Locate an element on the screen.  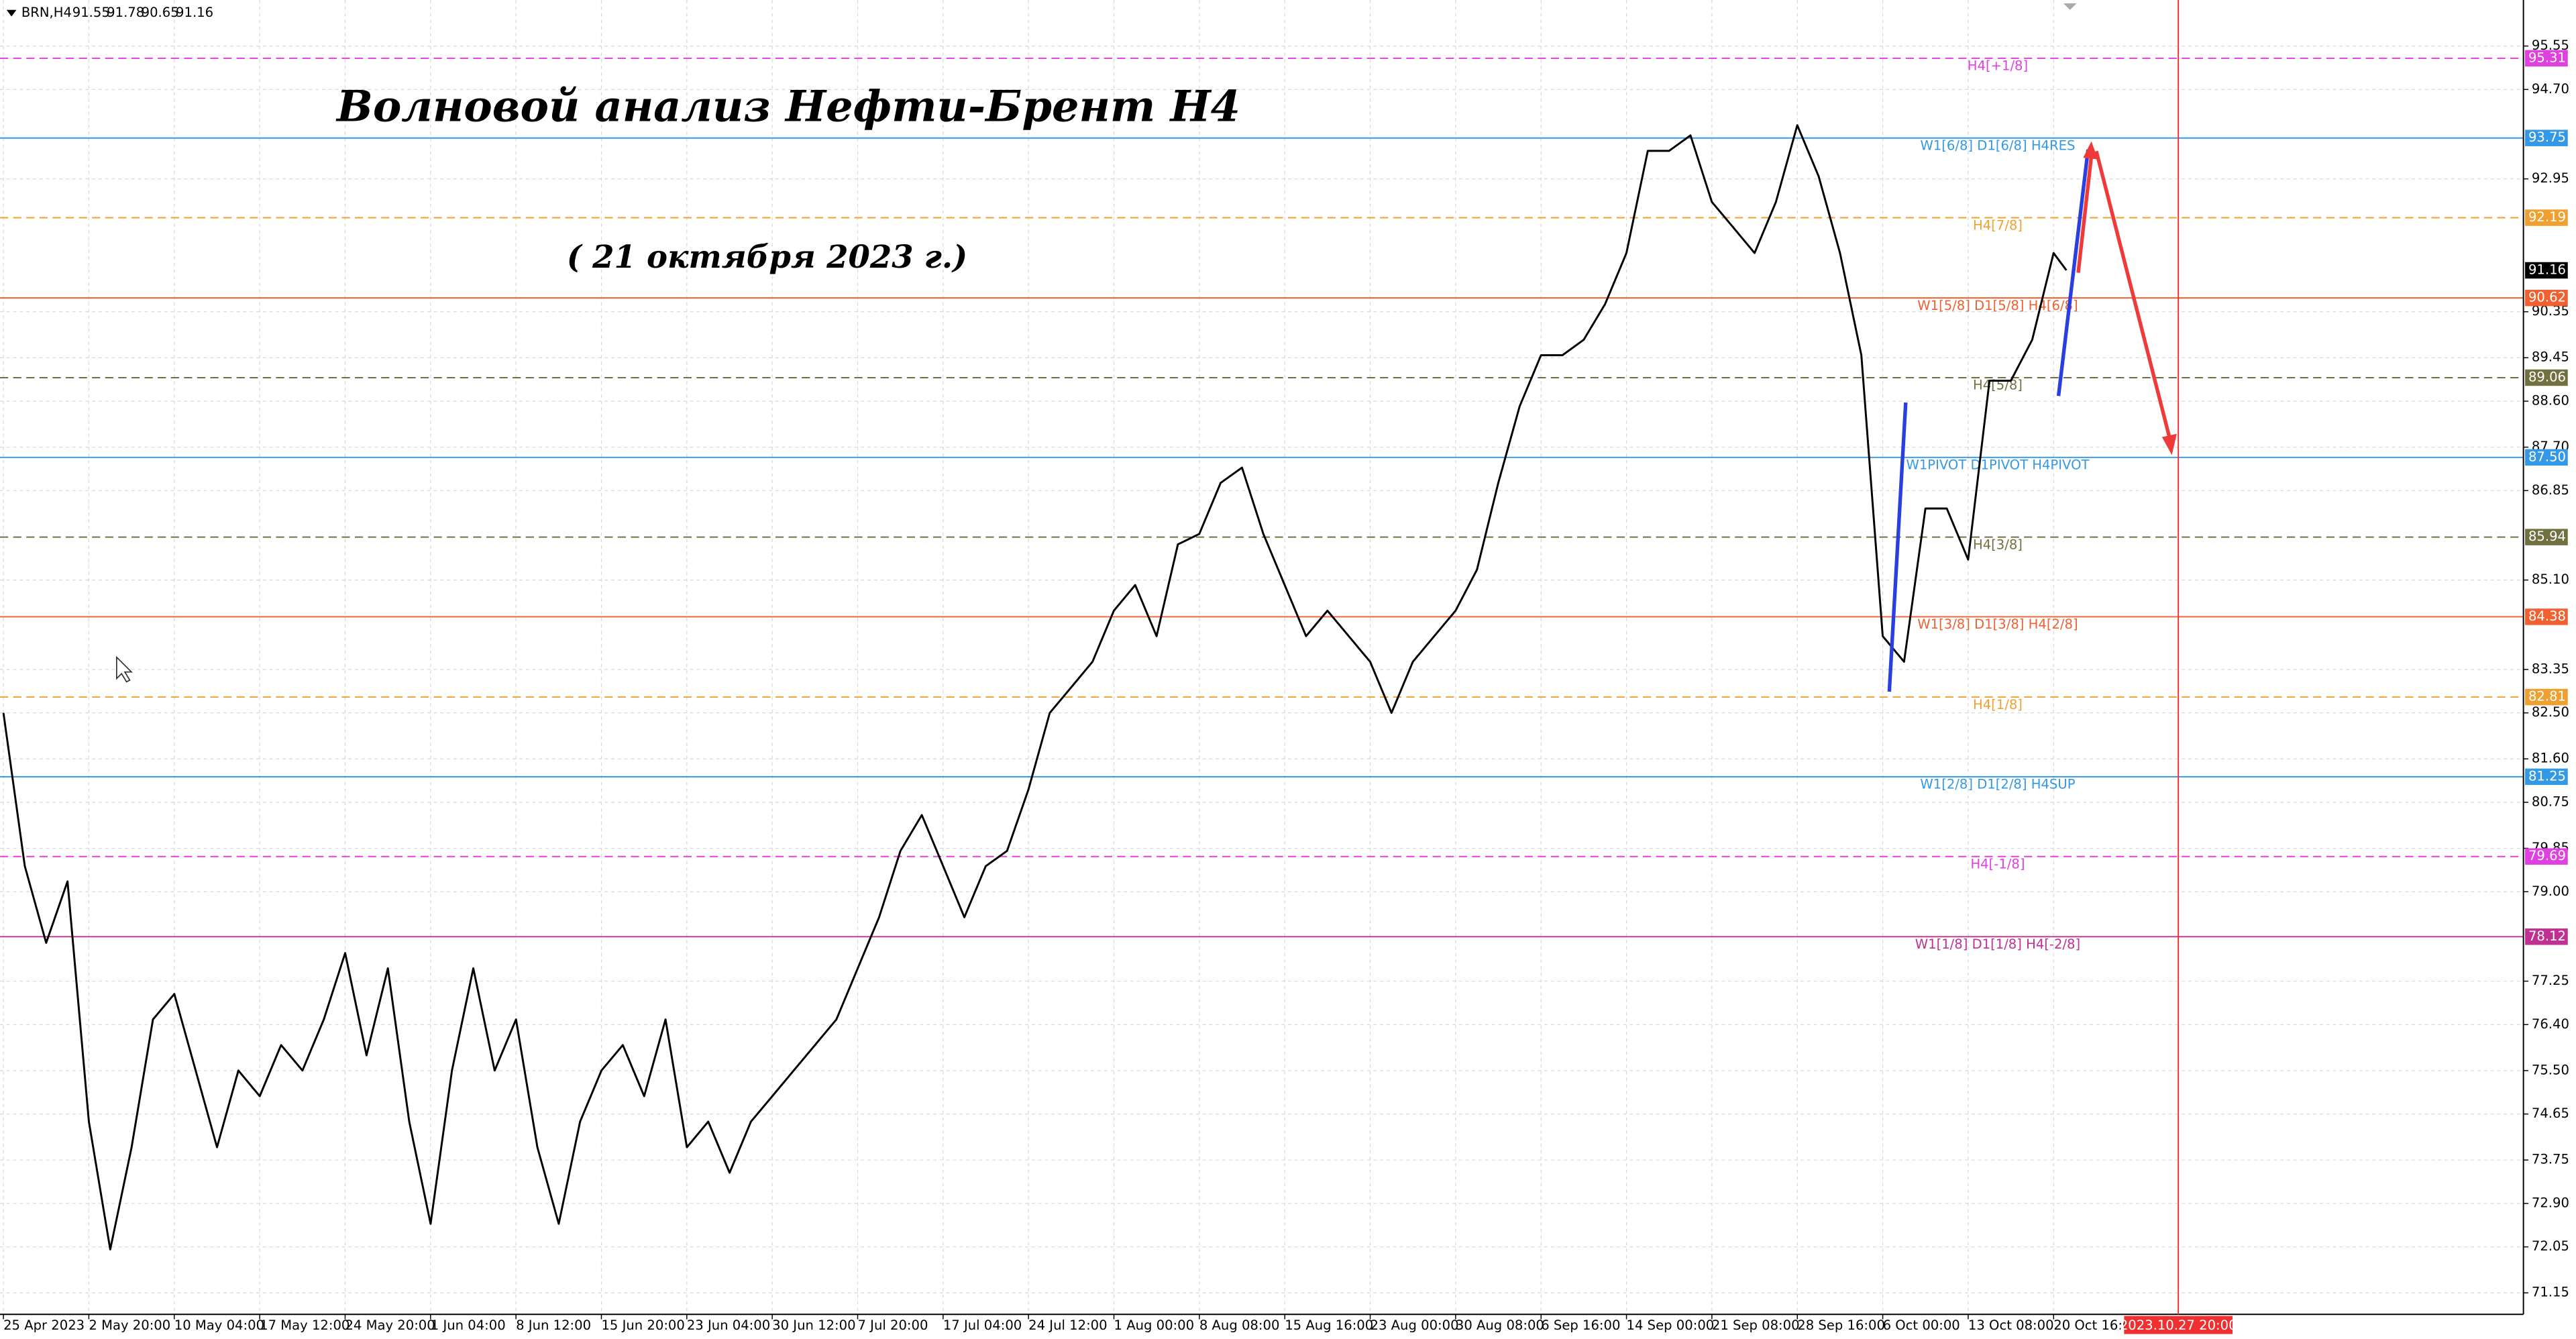
price-tag-label: 87.50 is located at coordinates (2547, 456).